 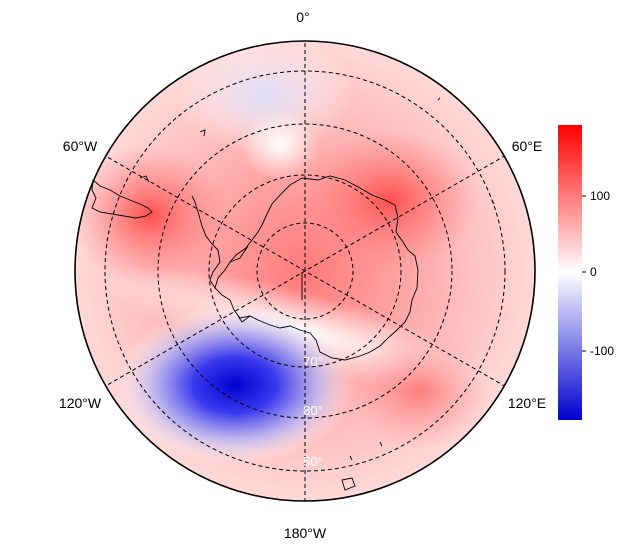 I want to click on lon-label-180w: 180°W, so click(x=305, y=533).